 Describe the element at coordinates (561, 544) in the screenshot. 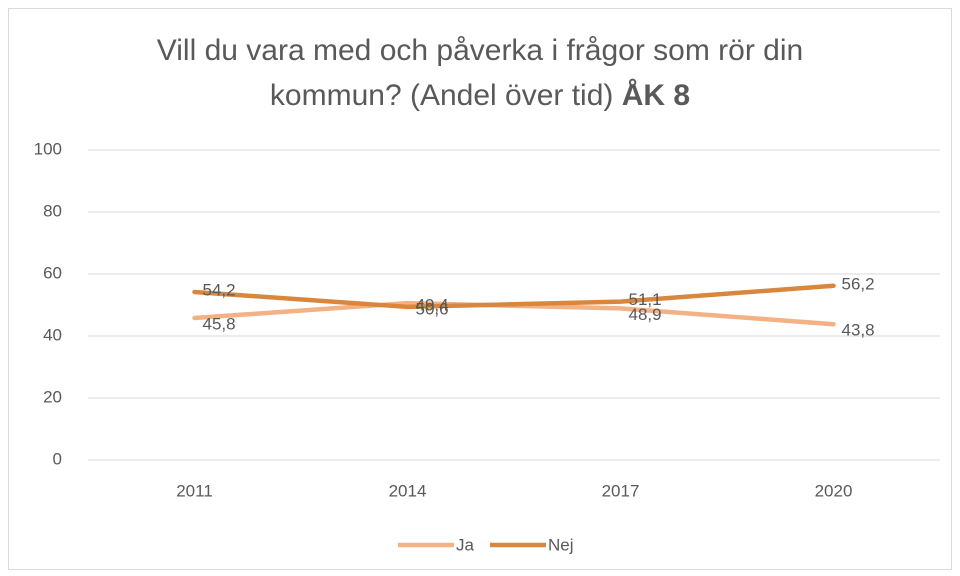

I see `legend-label: Nej` at that location.